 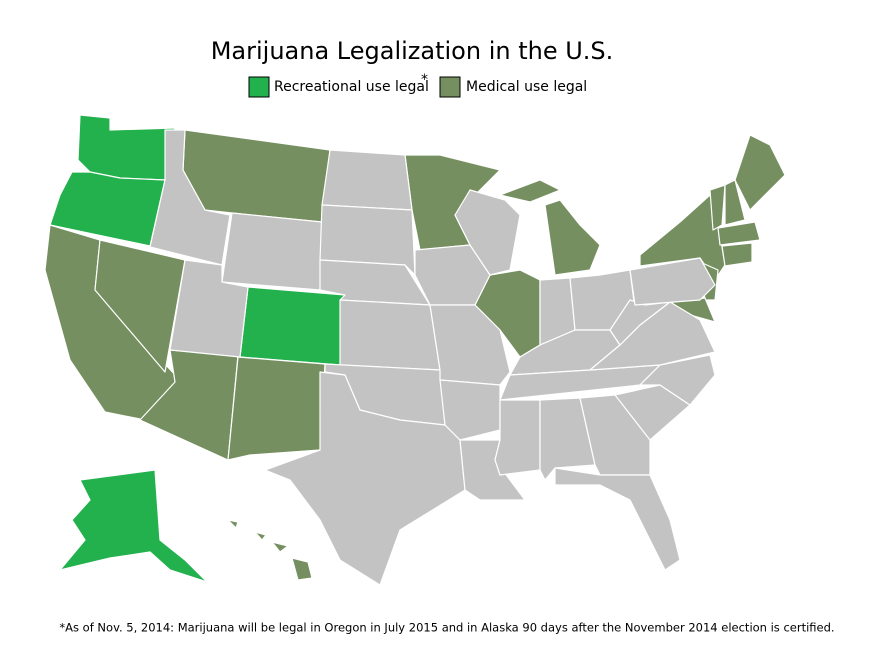 What do you see at coordinates (526, 87) in the screenshot?
I see `legend-label: Medical use legal` at bounding box center [526, 87].